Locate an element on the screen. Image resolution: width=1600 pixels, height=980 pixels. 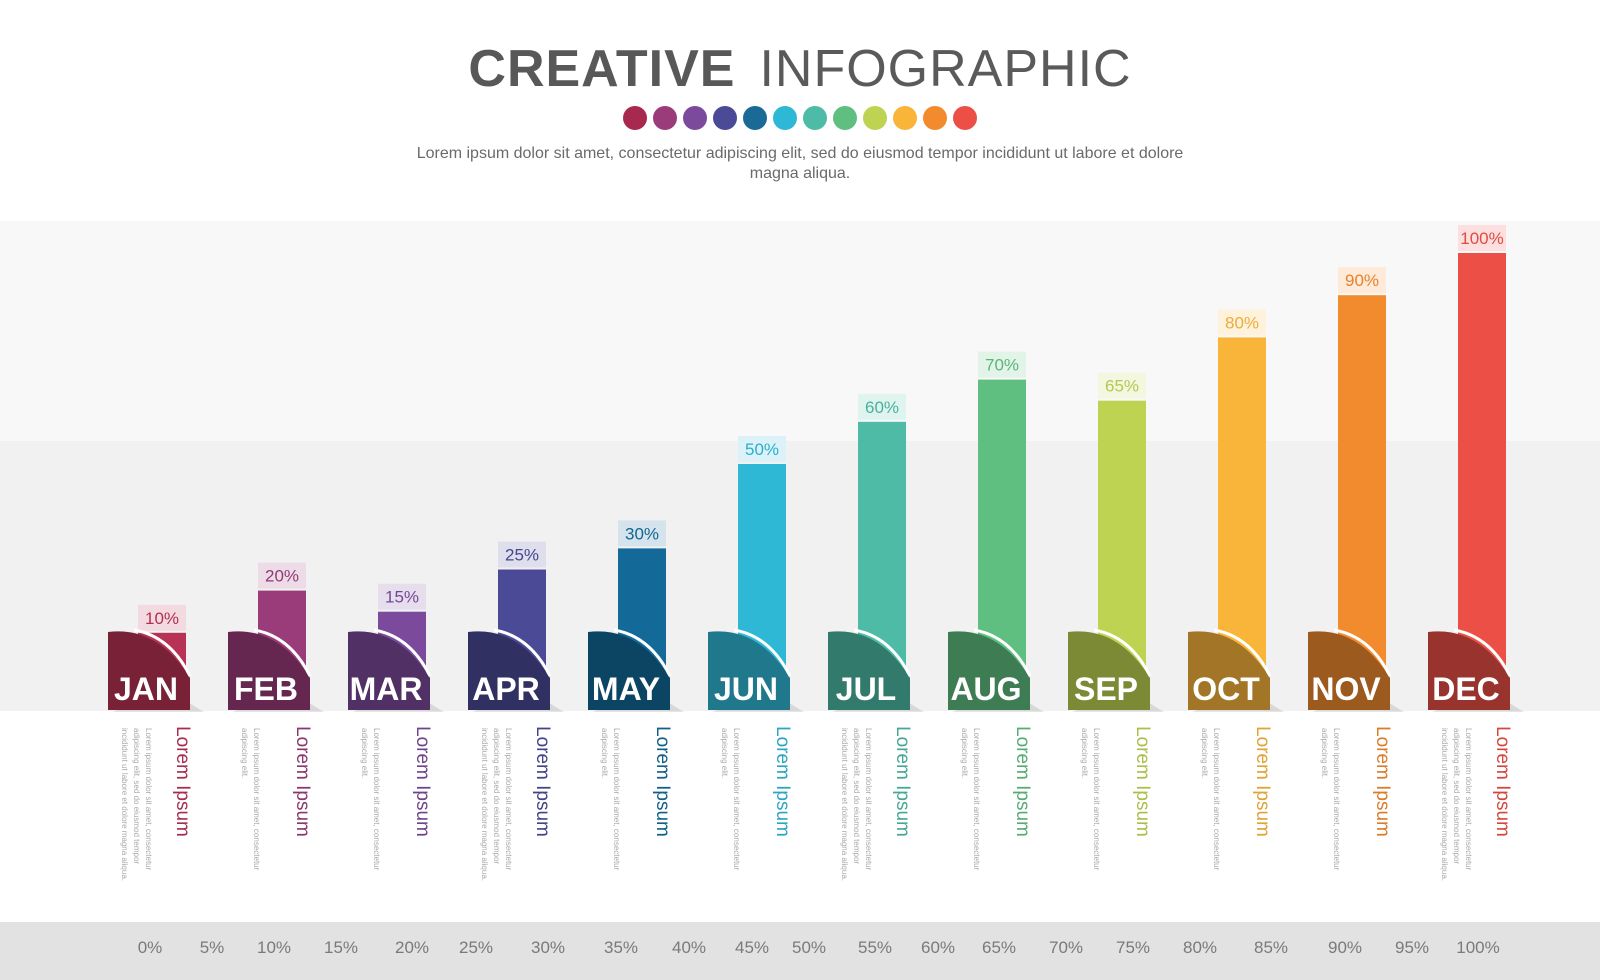
data-label: 25% is located at coordinates (522, 555).